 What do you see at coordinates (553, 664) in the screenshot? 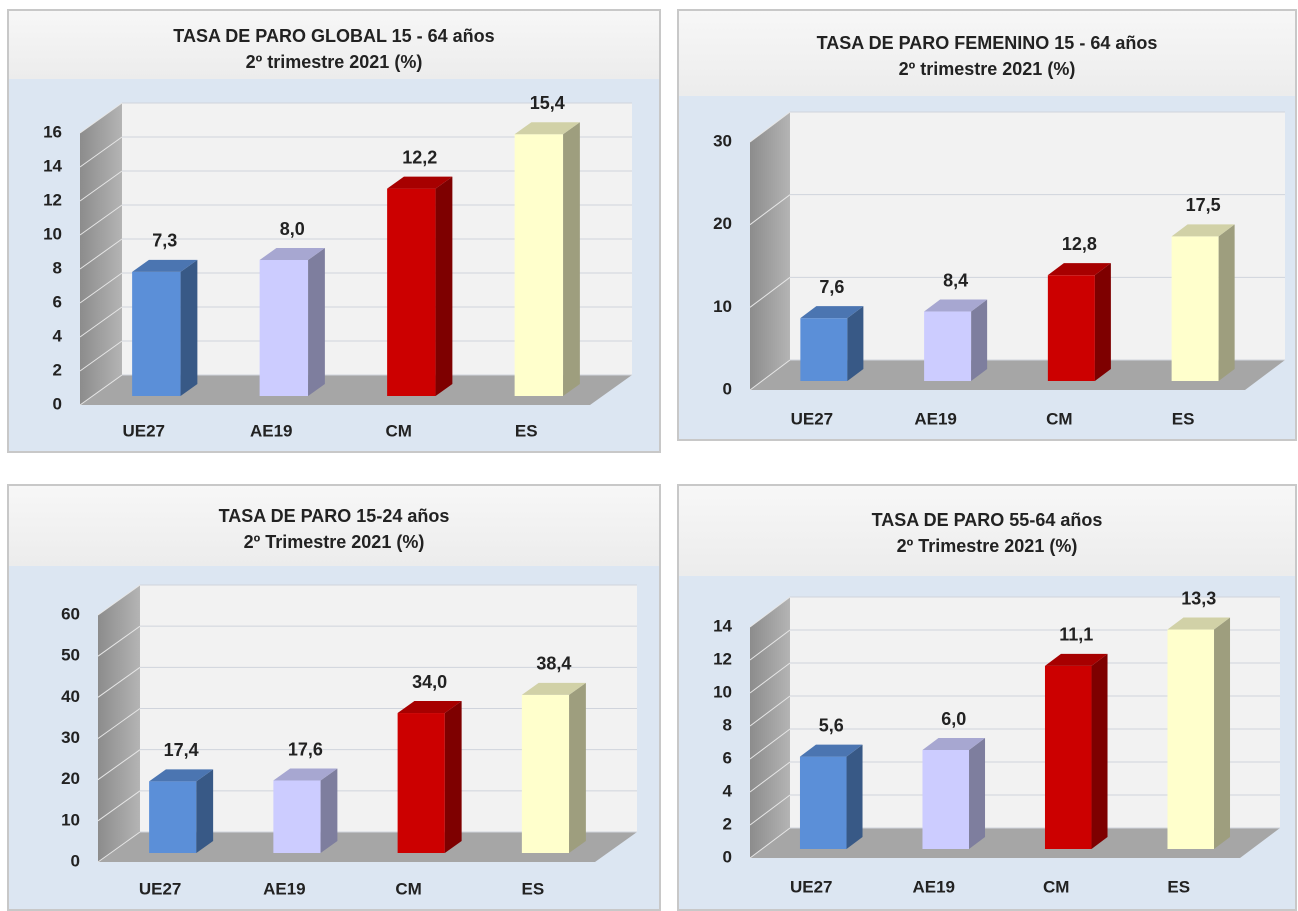
I see `value-label: 38,4` at bounding box center [553, 664].